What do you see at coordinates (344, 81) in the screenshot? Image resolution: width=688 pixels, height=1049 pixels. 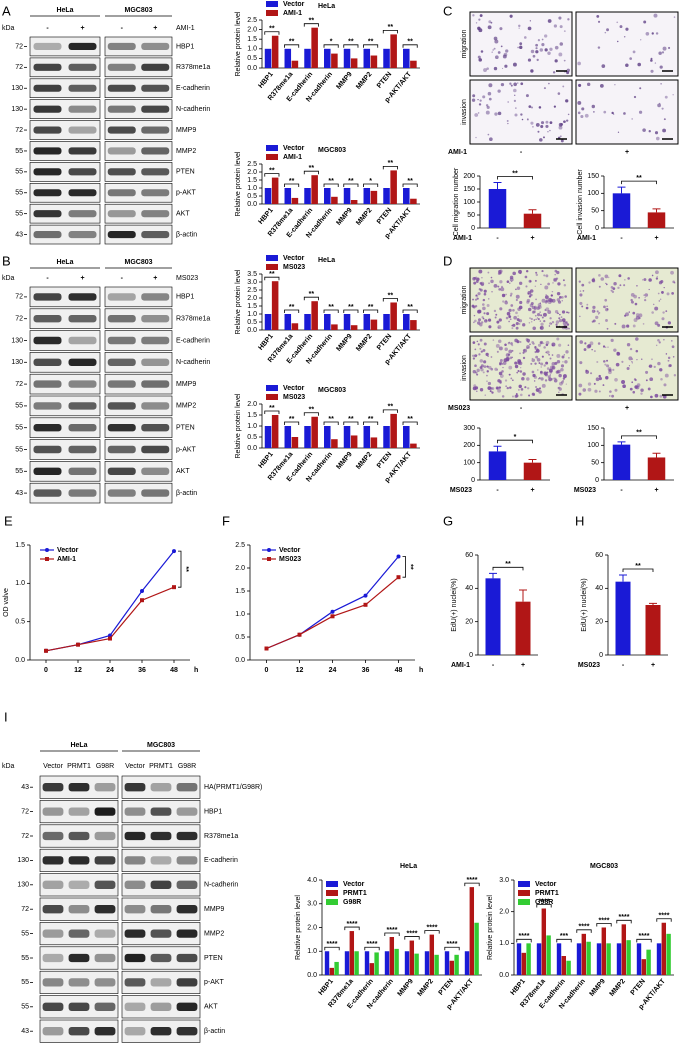 I see `x-tick-label: MMP9` at bounding box center [344, 81].